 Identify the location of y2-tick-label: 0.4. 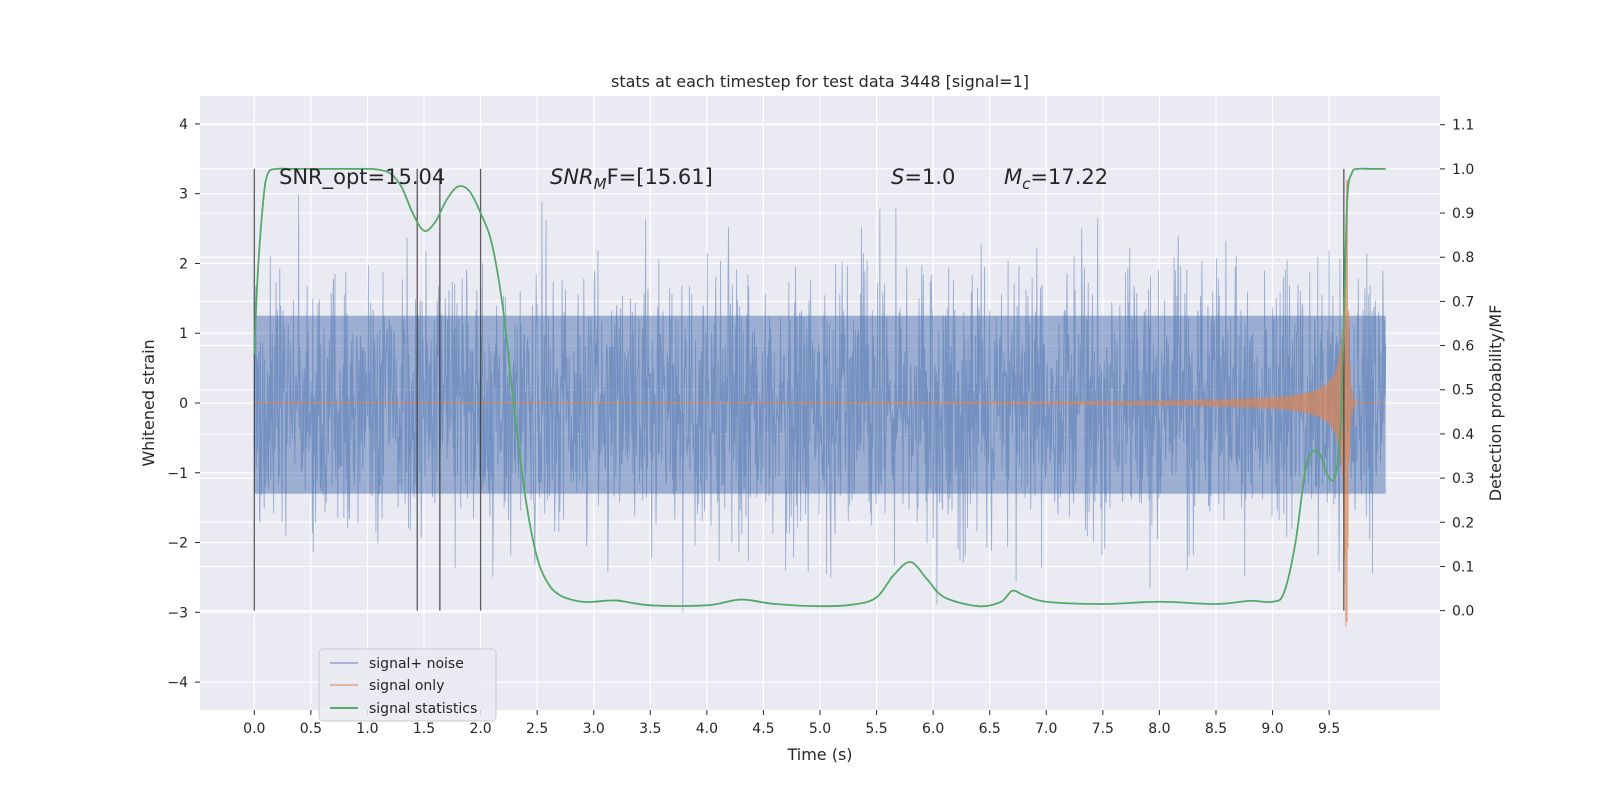
(1463, 435).